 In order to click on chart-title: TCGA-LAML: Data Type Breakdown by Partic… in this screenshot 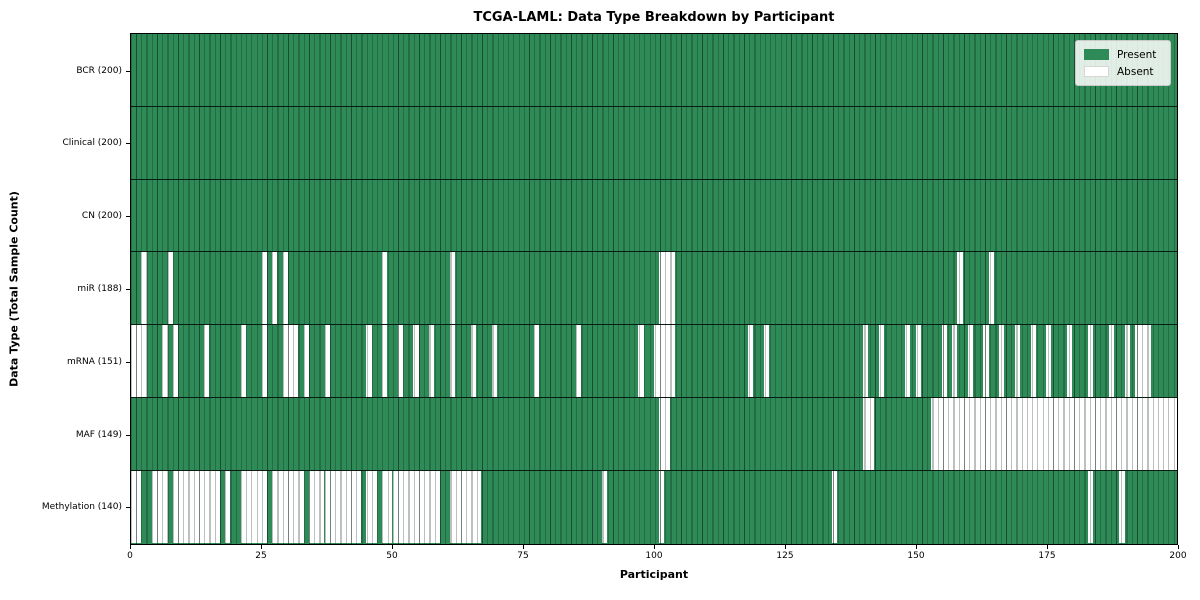, I will do `click(654, 17)`.